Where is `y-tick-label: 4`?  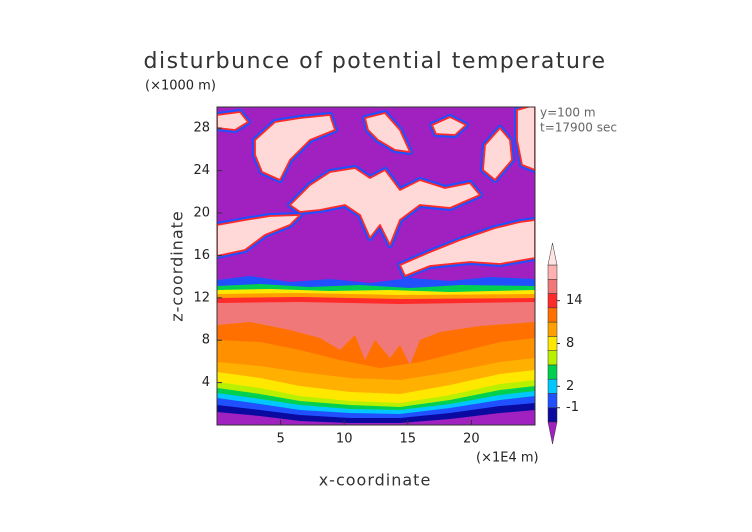
y-tick-label: 4 is located at coordinates (206, 382).